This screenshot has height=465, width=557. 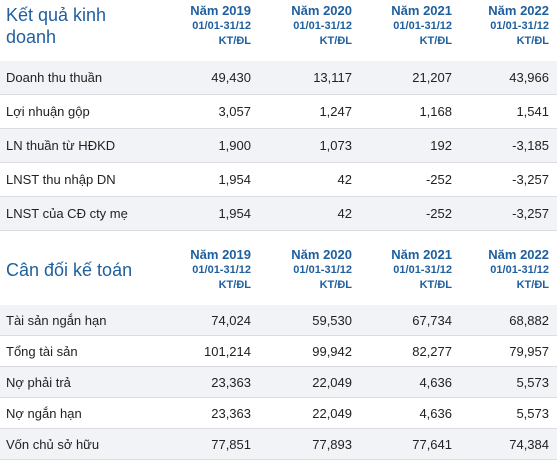 I want to click on row-label: LNST thu nhập DN, so click(x=61, y=179).